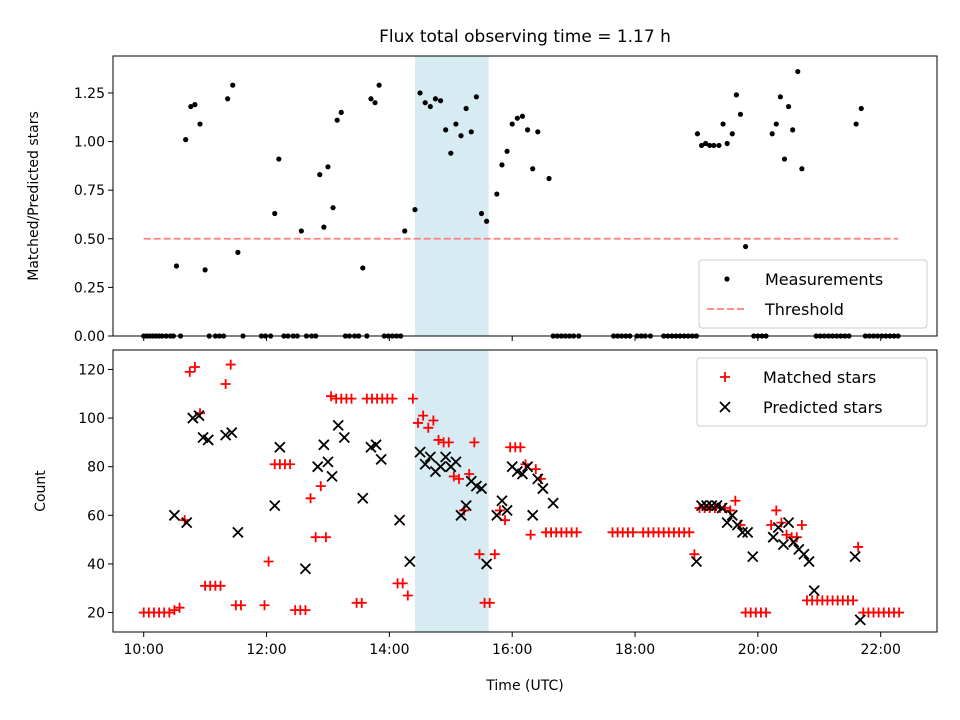 The image size is (960, 720). What do you see at coordinates (89, 191) in the screenshot?
I see `y-tick-label: 0.75` at bounding box center [89, 191].